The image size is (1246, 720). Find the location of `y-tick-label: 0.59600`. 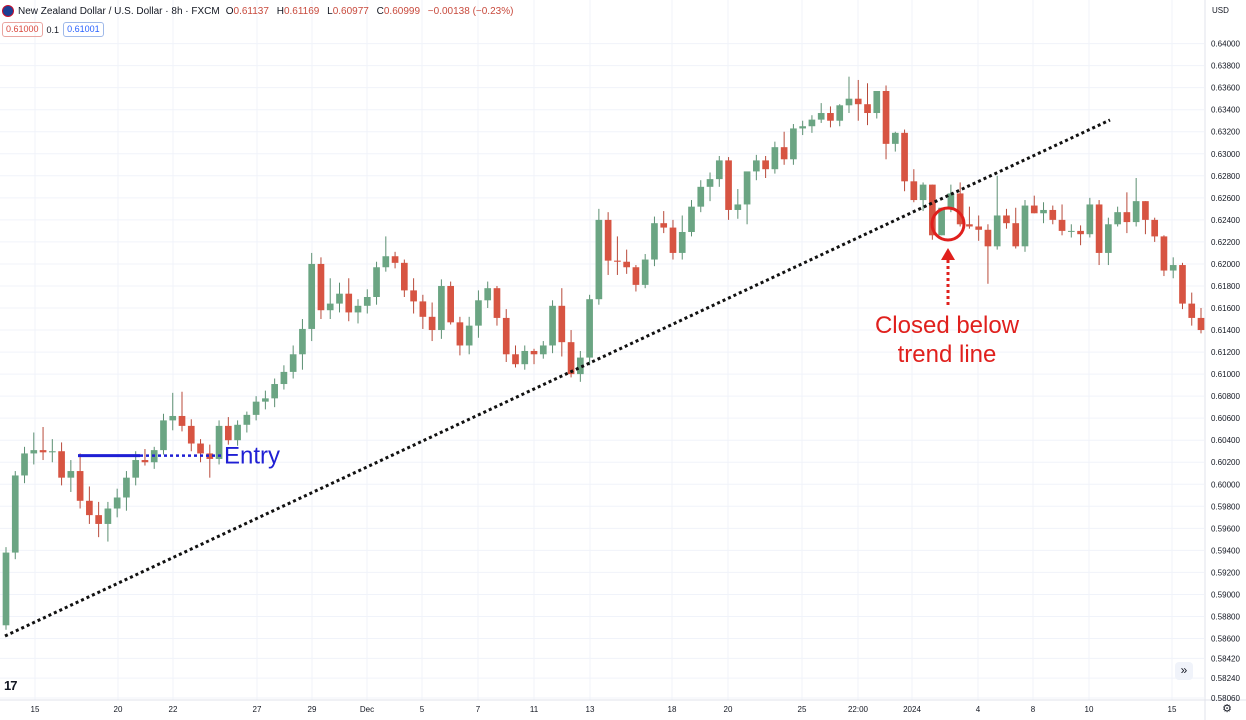

y-tick-label: 0.59600 is located at coordinates (1225, 528).